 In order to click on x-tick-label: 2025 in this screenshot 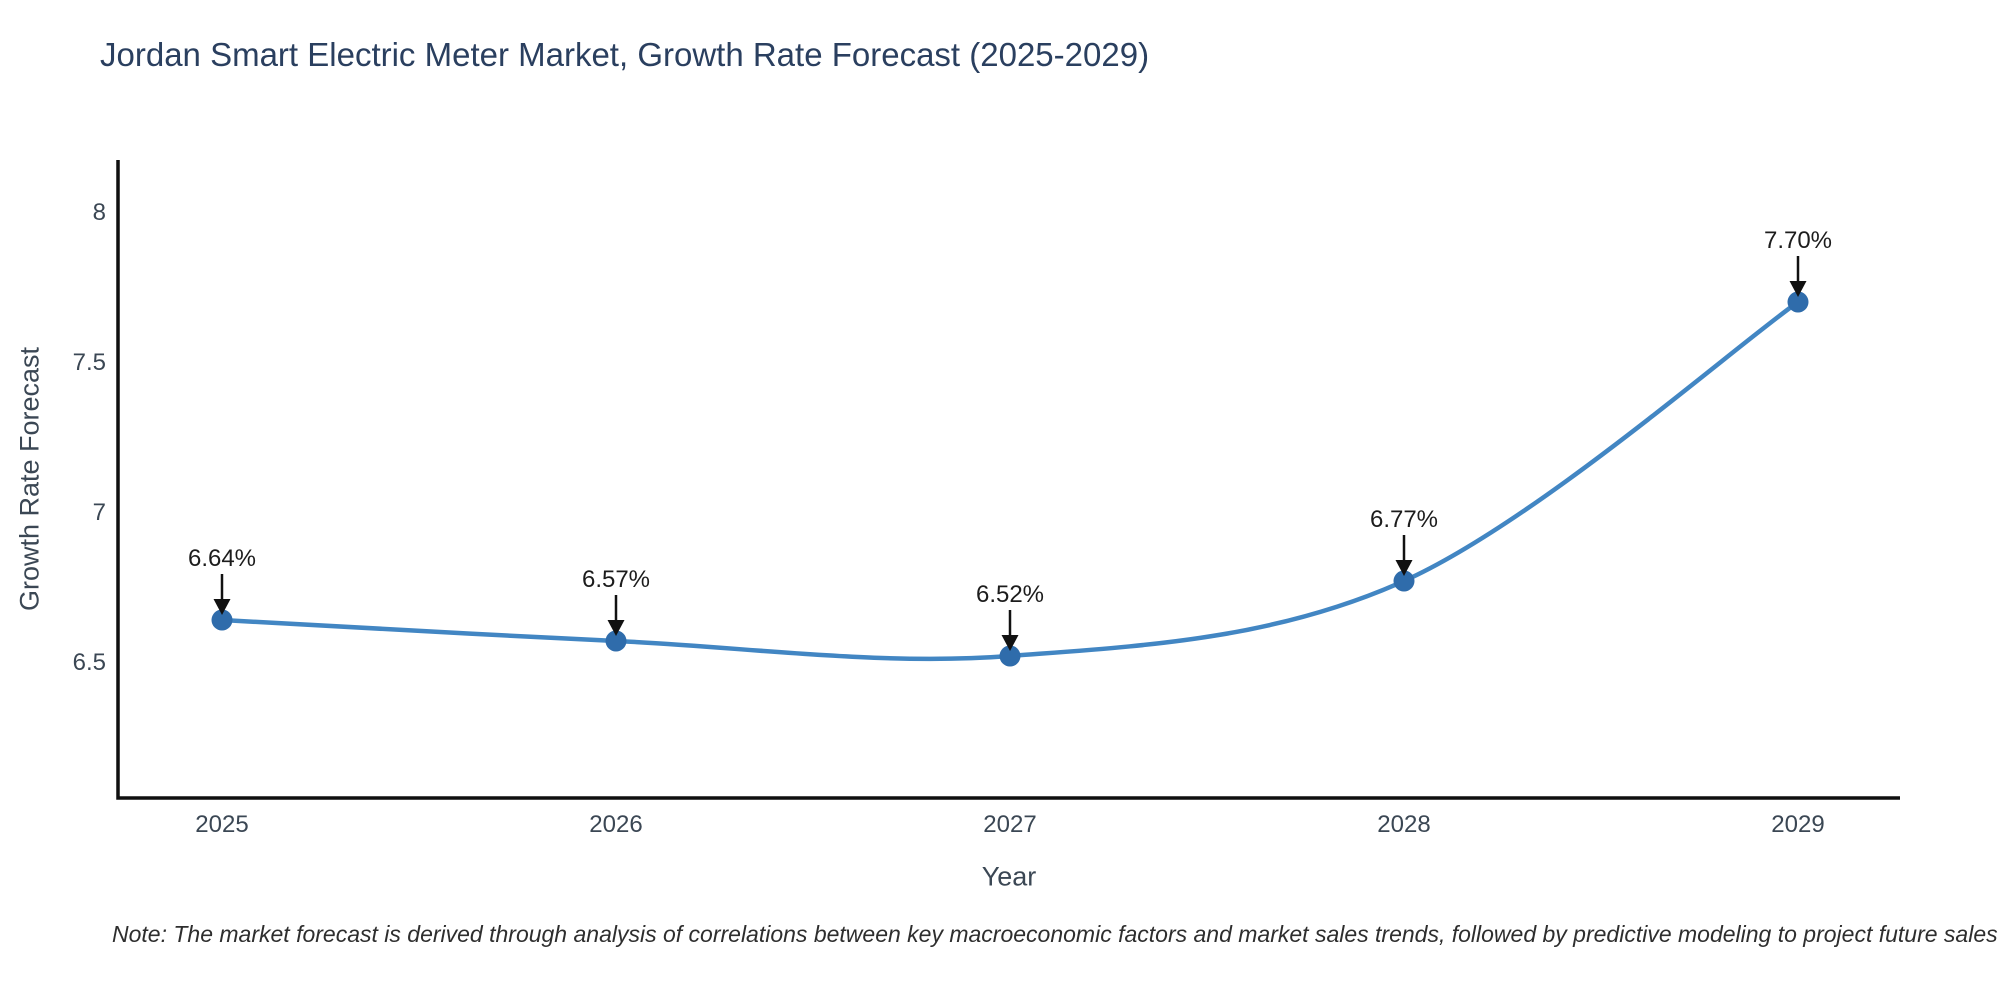, I will do `click(221, 824)`.